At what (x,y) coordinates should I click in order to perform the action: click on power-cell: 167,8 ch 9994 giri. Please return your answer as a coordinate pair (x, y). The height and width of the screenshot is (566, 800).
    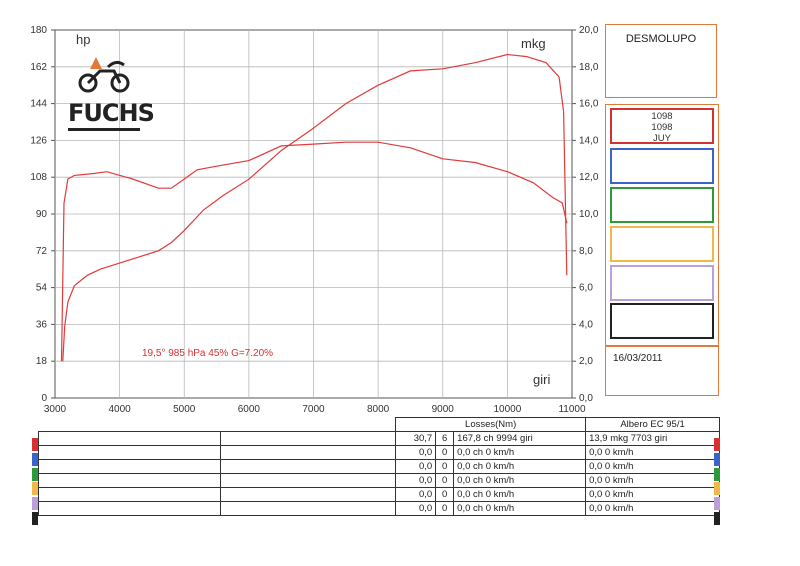
    Looking at the image, I should click on (520, 438).